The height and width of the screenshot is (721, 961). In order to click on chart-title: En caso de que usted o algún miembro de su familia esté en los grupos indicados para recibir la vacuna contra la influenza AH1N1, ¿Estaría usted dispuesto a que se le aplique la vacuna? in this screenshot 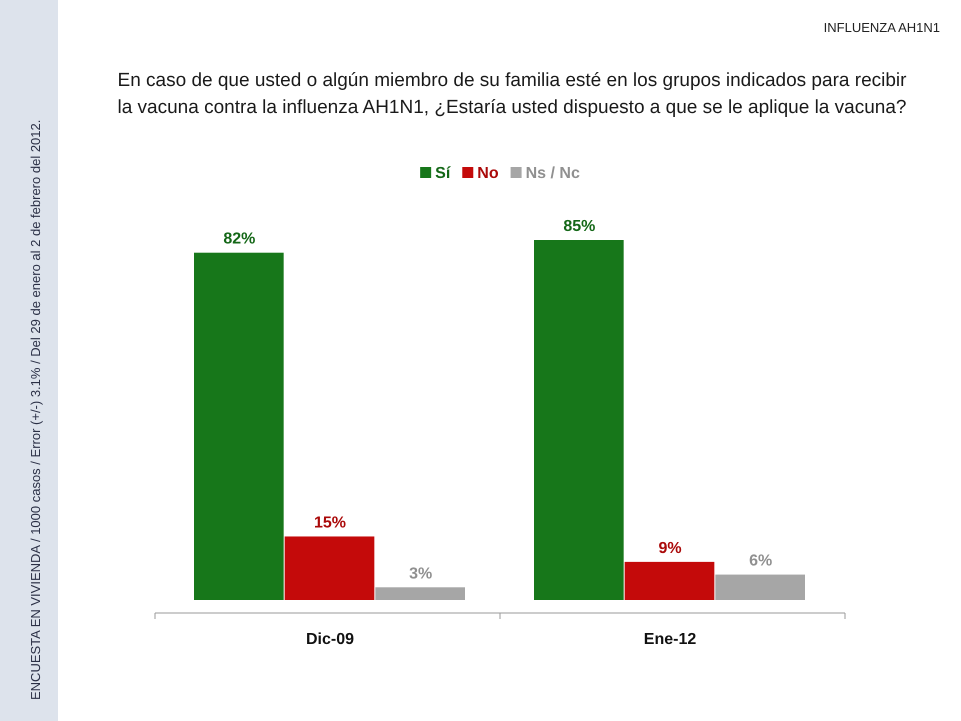, I will do `click(512, 94)`.